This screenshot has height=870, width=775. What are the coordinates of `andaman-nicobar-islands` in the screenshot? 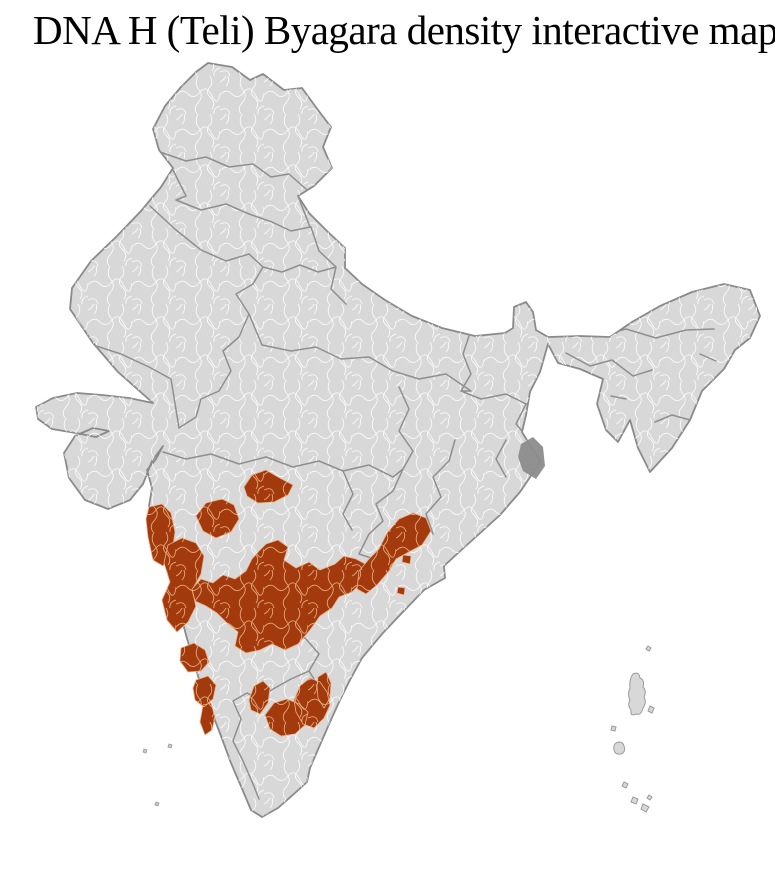 It's located at (632, 729).